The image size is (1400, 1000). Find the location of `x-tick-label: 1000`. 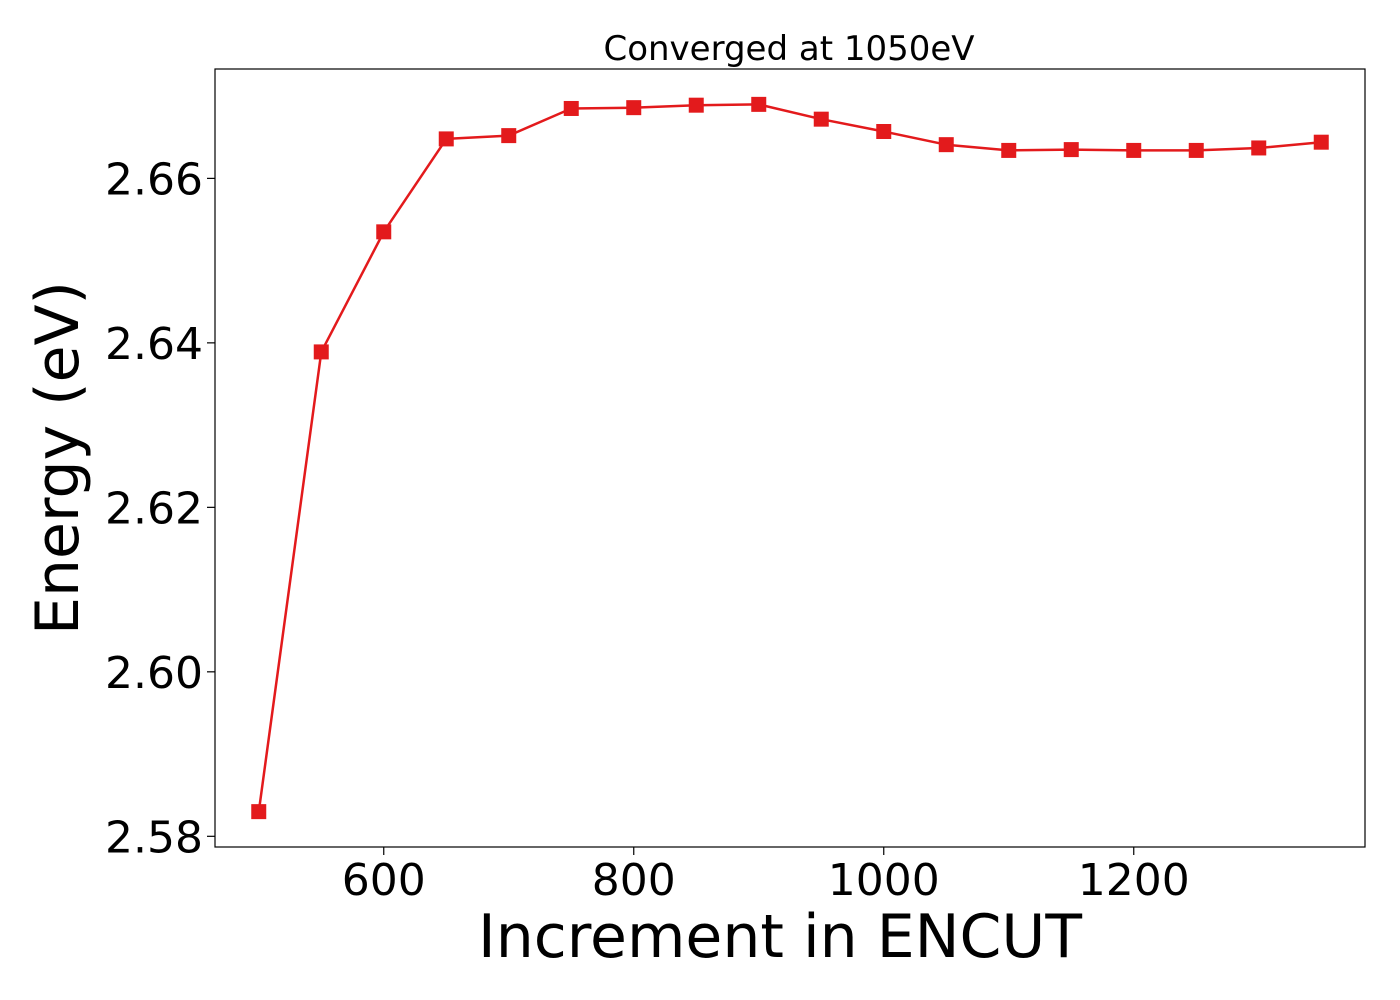

x-tick-label: 1000 is located at coordinates (884, 880).